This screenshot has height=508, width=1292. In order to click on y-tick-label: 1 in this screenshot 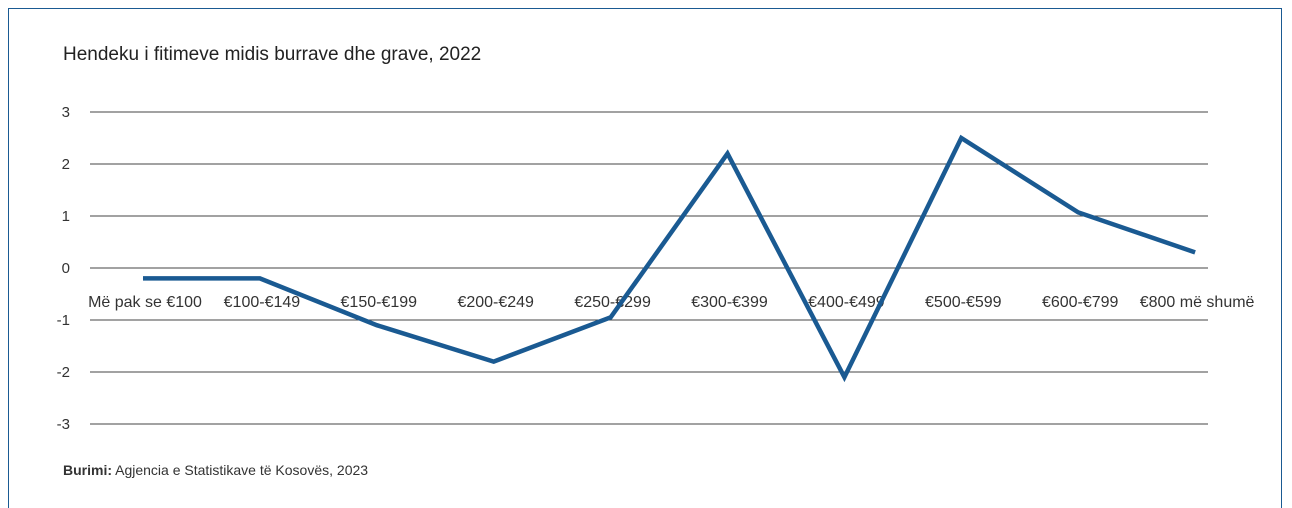, I will do `click(66, 216)`.